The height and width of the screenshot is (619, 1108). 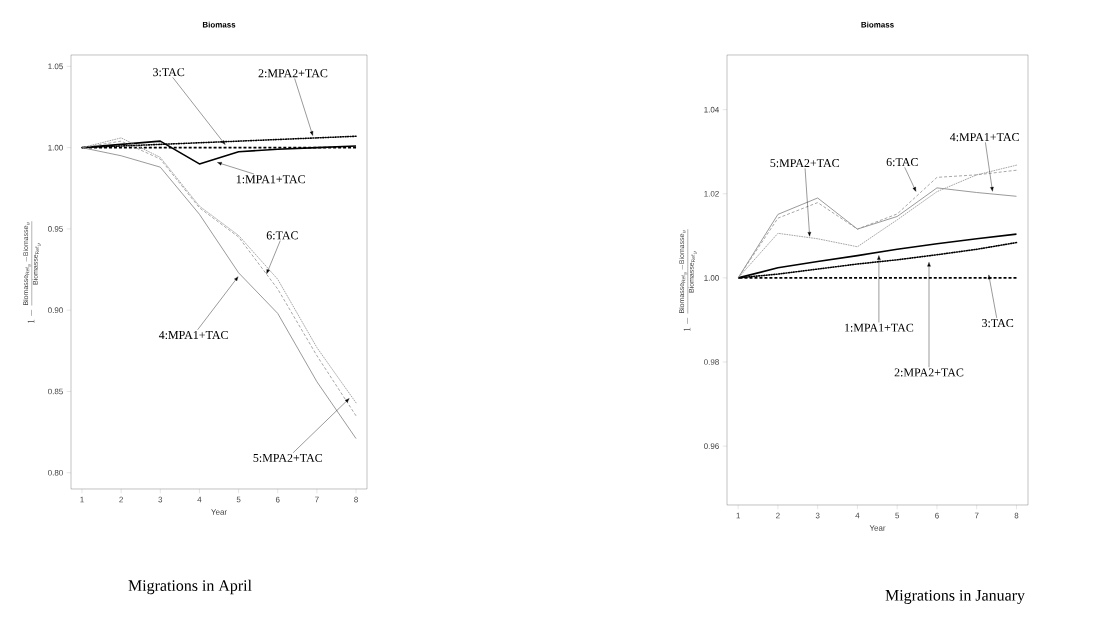 What do you see at coordinates (955, 597) in the screenshot?
I see `text: Migrations in January` at bounding box center [955, 597].